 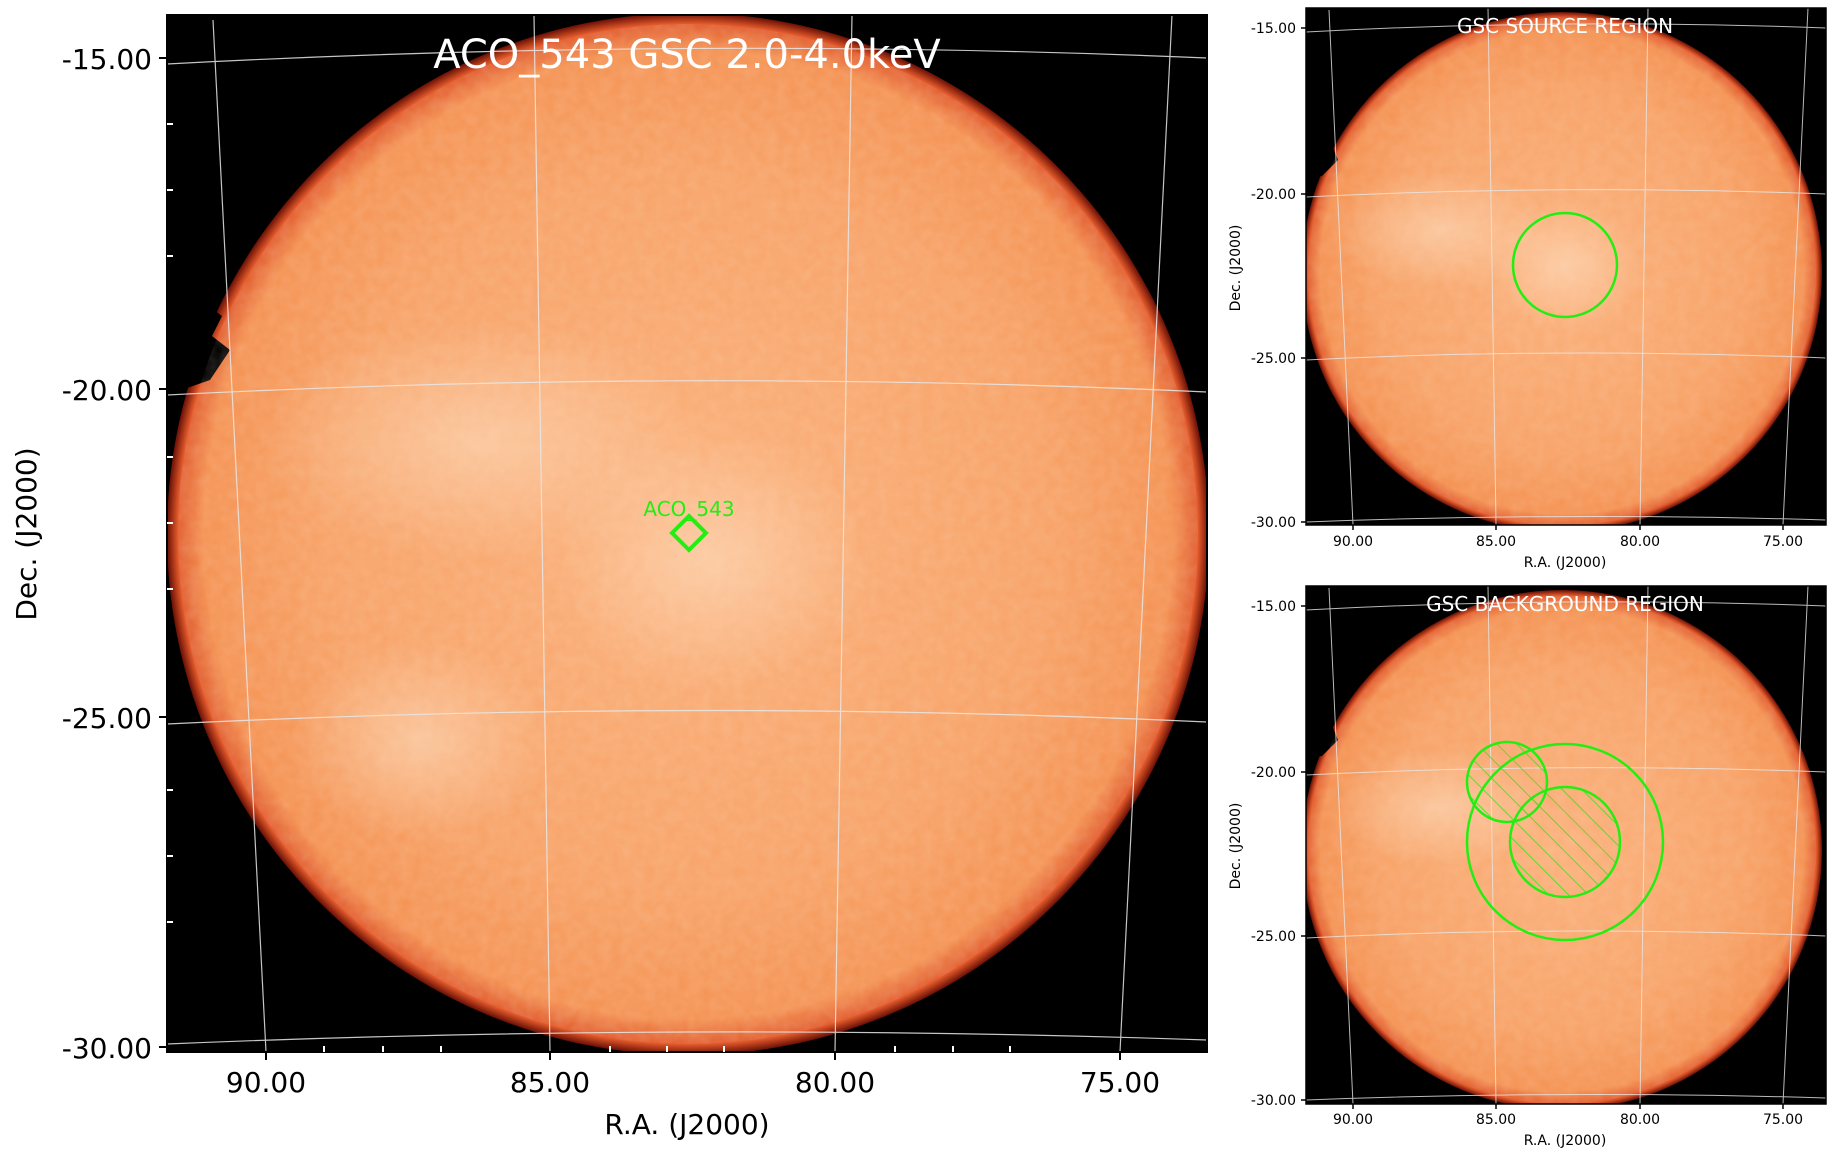 I want to click on source-xtick-label: 90.00, so click(x=1353, y=542).